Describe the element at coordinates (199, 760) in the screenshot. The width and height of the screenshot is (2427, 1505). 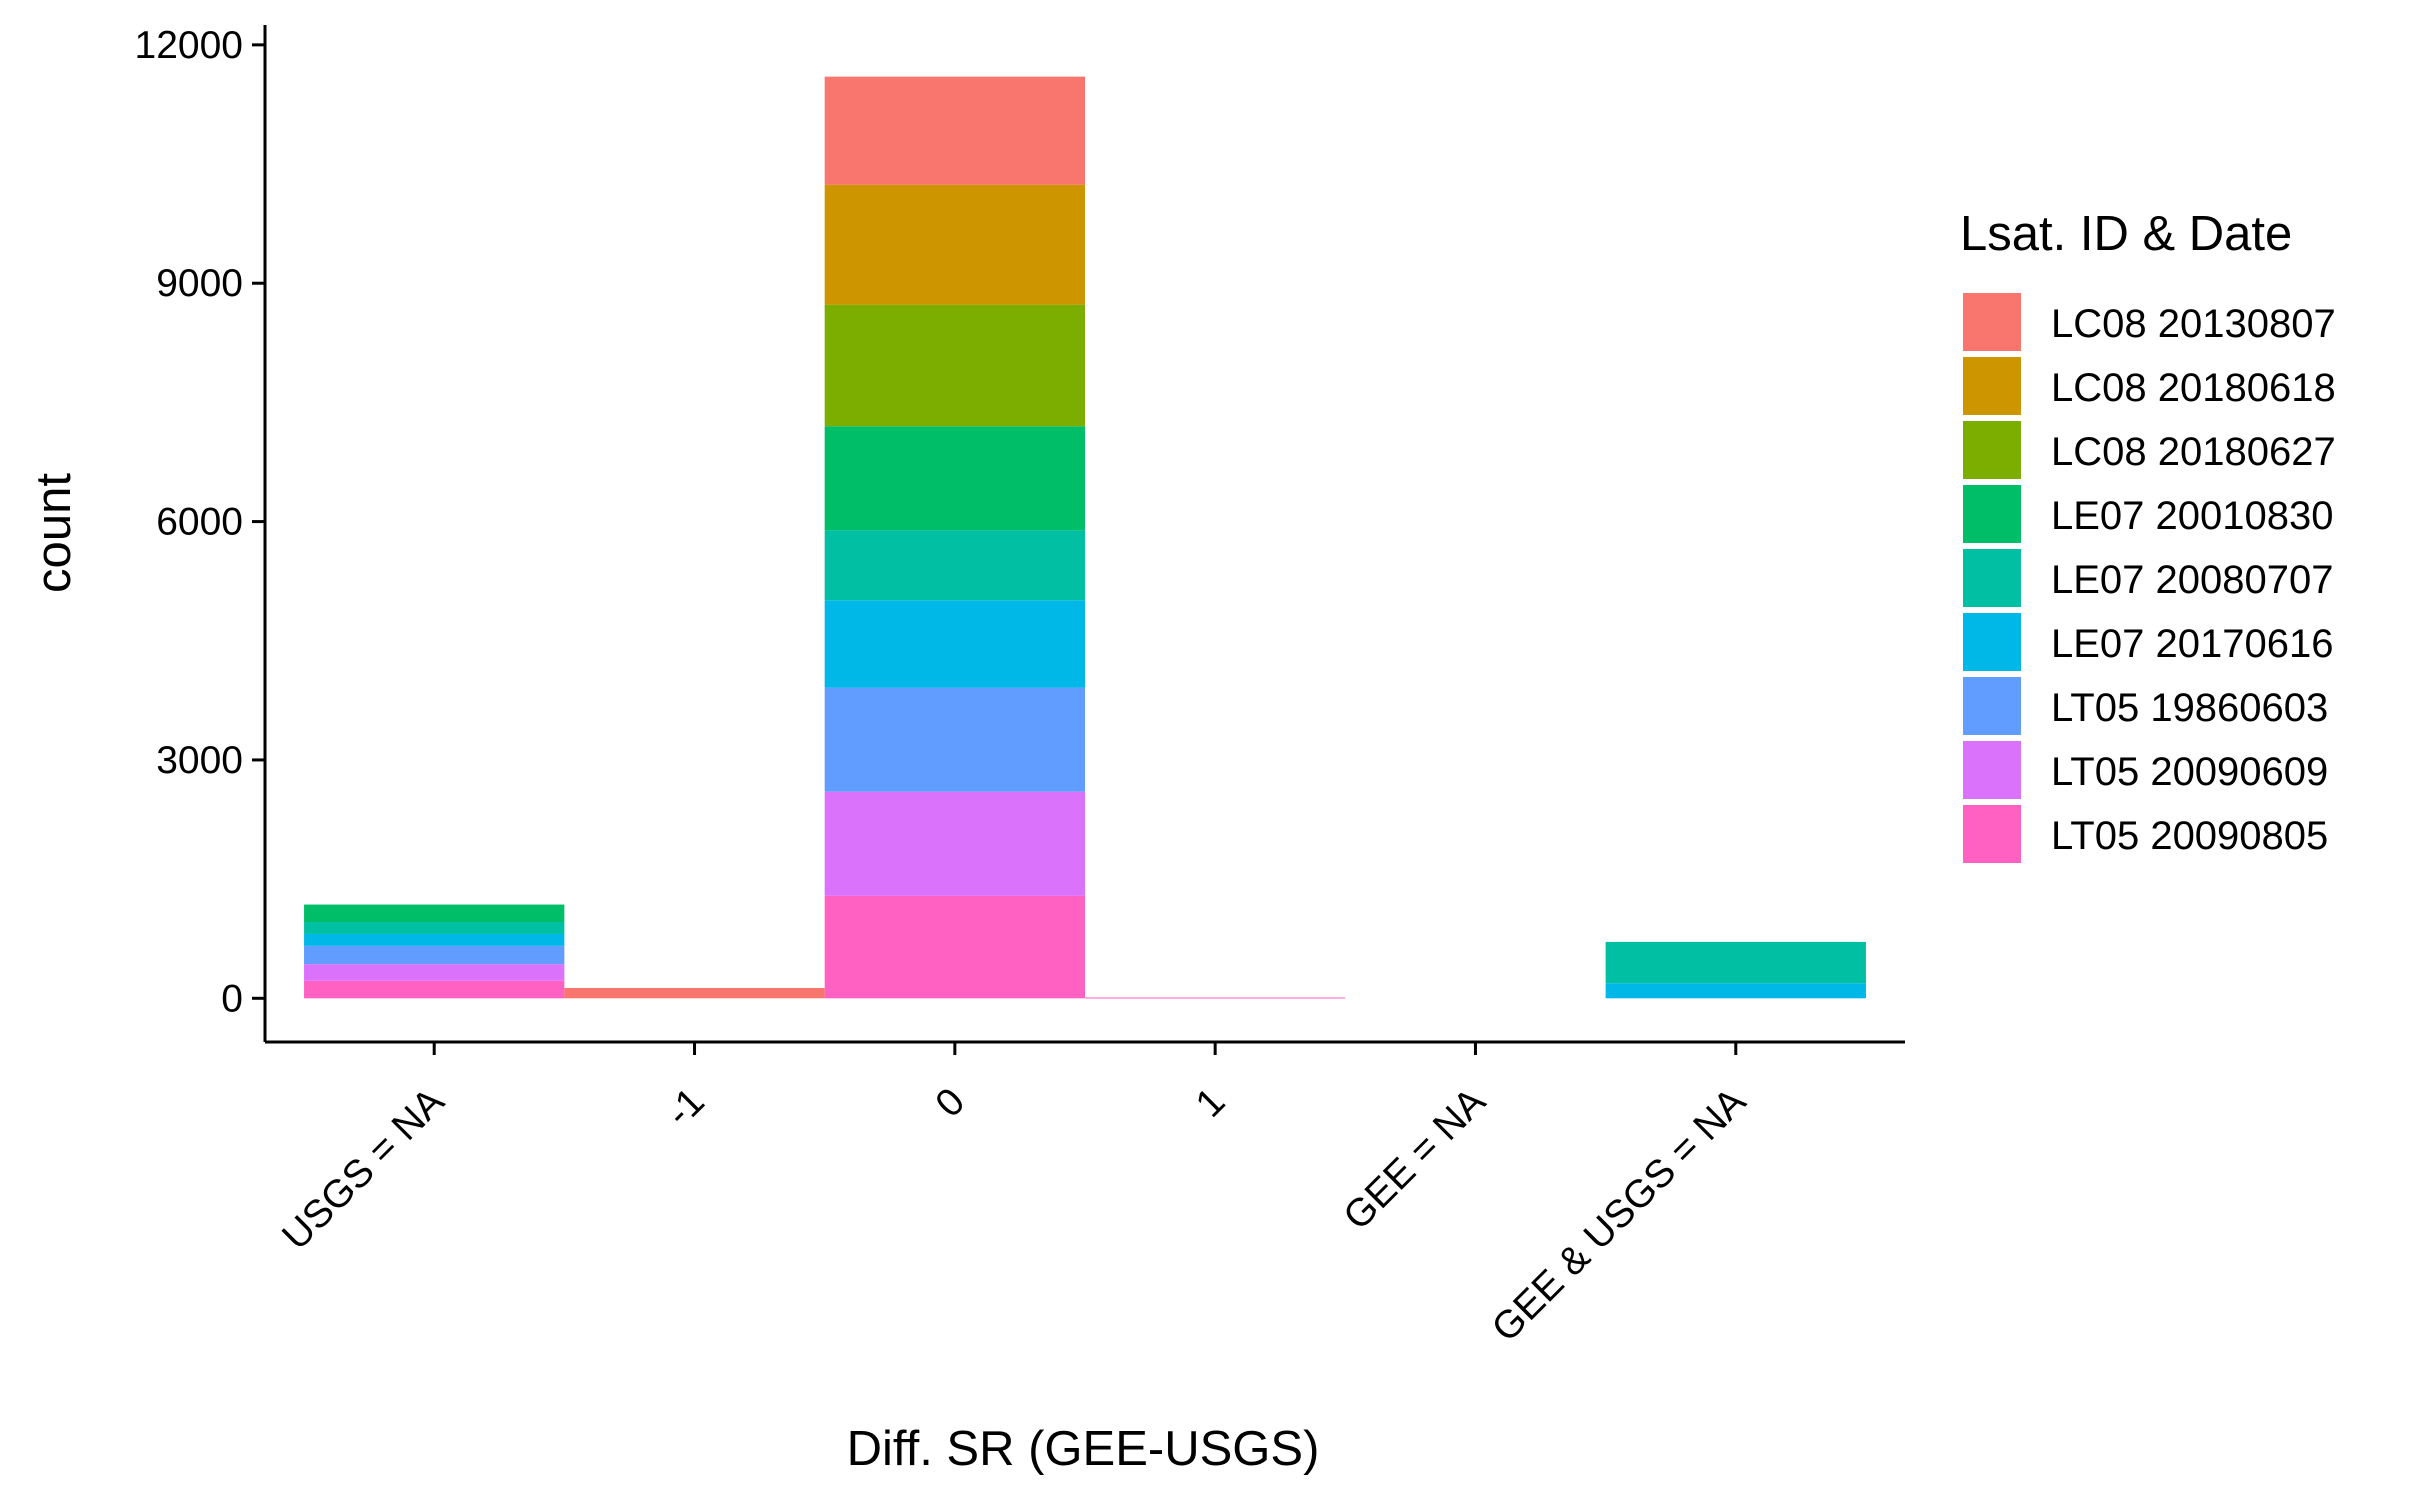
I see `y-tick-label: 3000` at that location.